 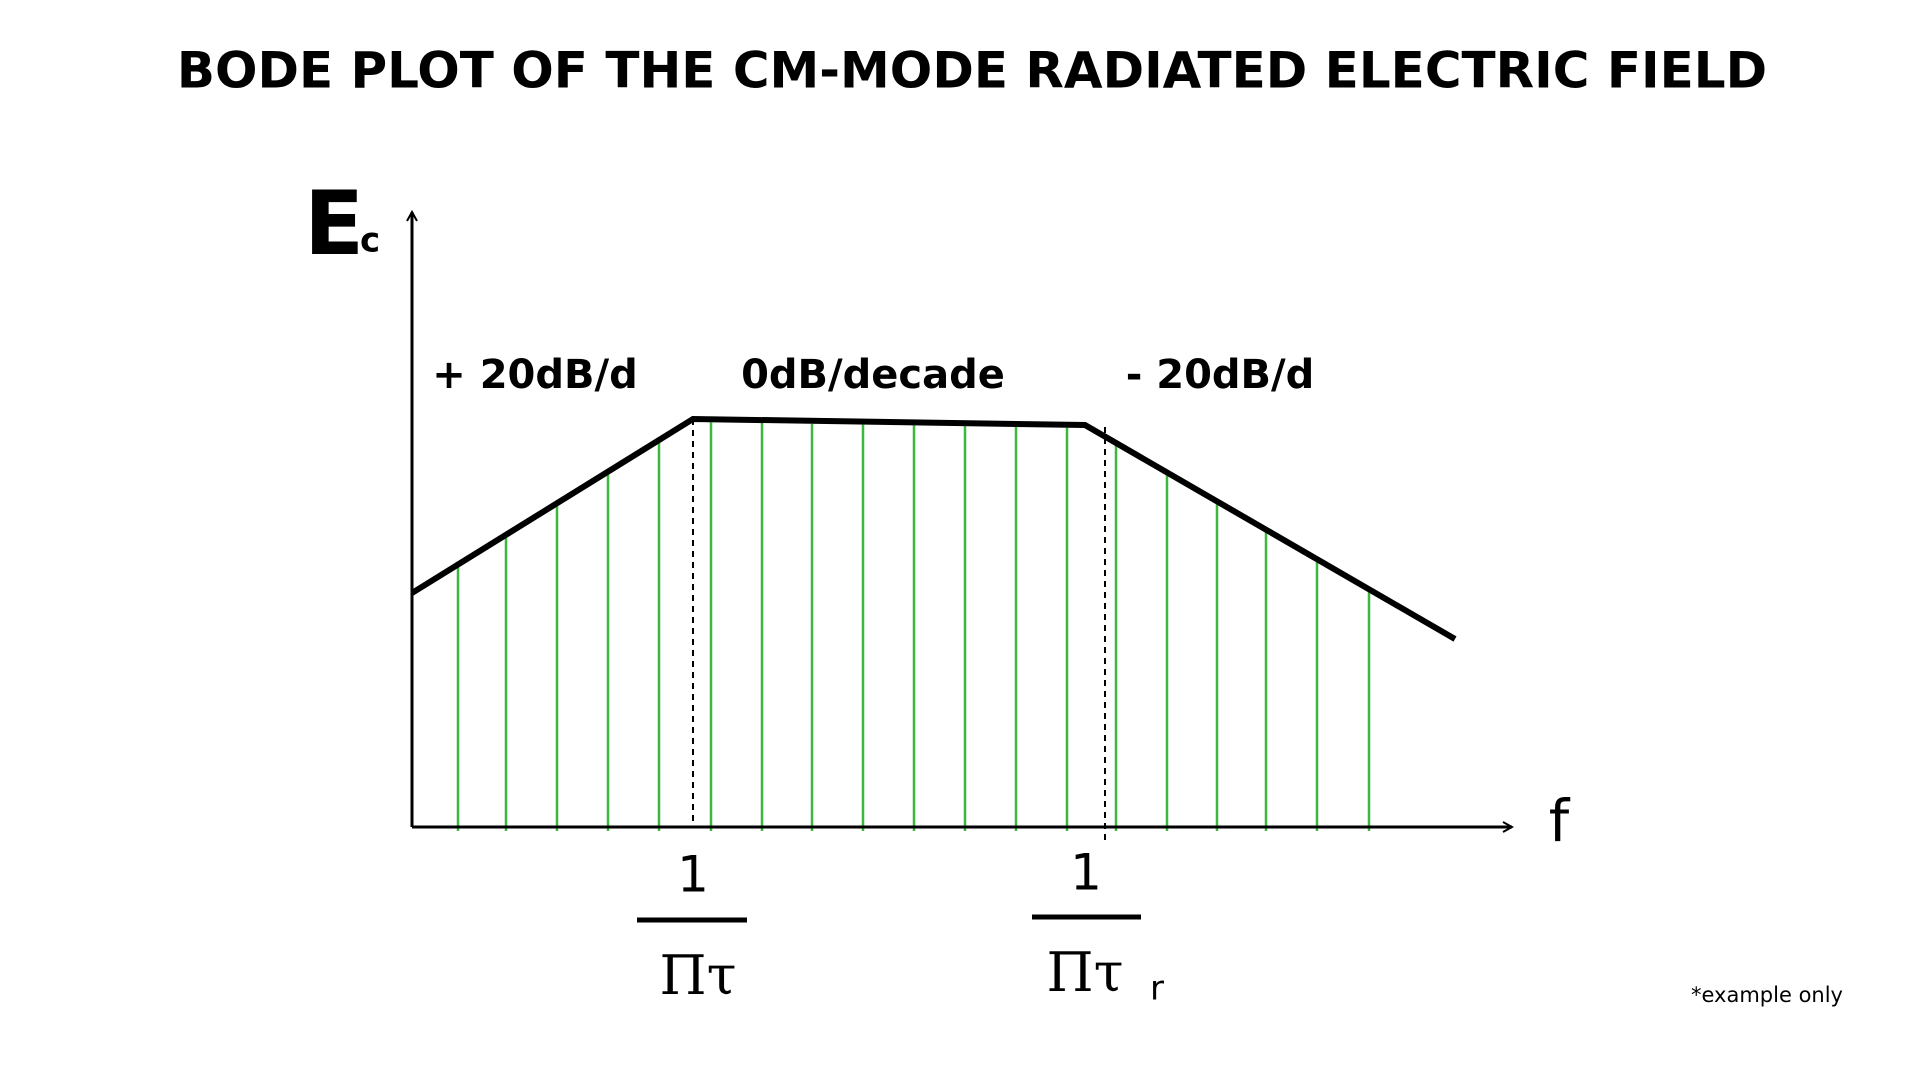 What do you see at coordinates (534, 375) in the screenshot?
I see `slope-label: + 20dB/d` at bounding box center [534, 375].